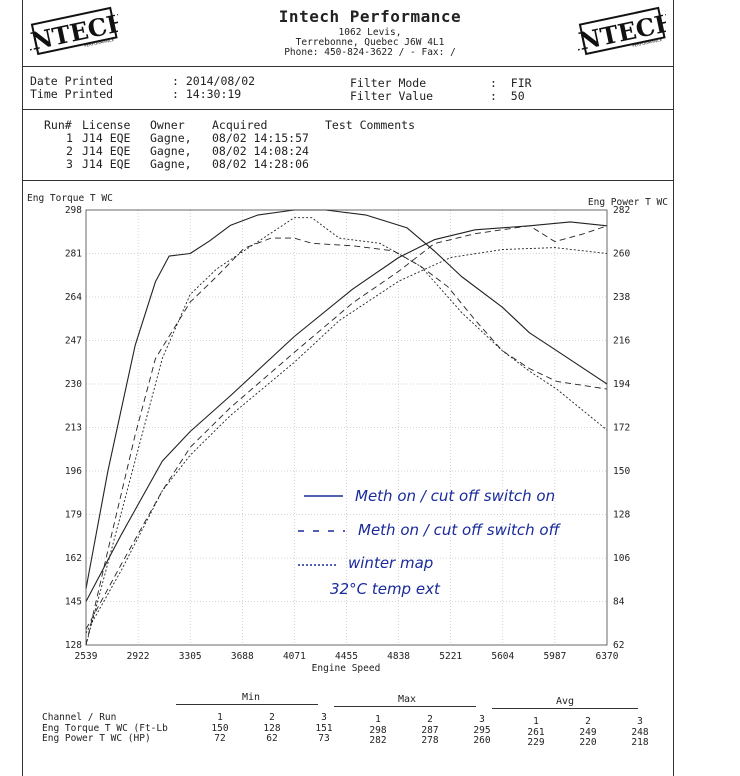 This screenshot has width=740, height=776. I want to click on address-line-1: 1062 Levis,, so click(370, 32).